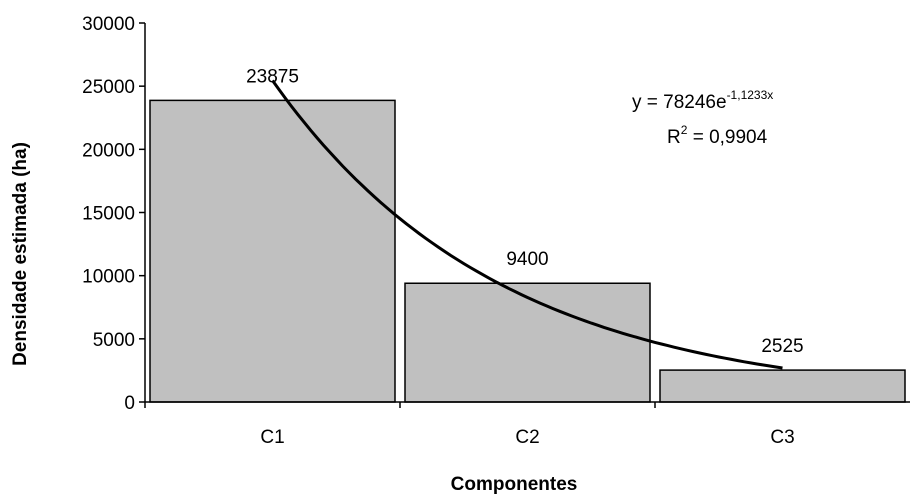 The height and width of the screenshot is (497, 910). I want to click on y-tick-label: 25000, so click(108, 87).